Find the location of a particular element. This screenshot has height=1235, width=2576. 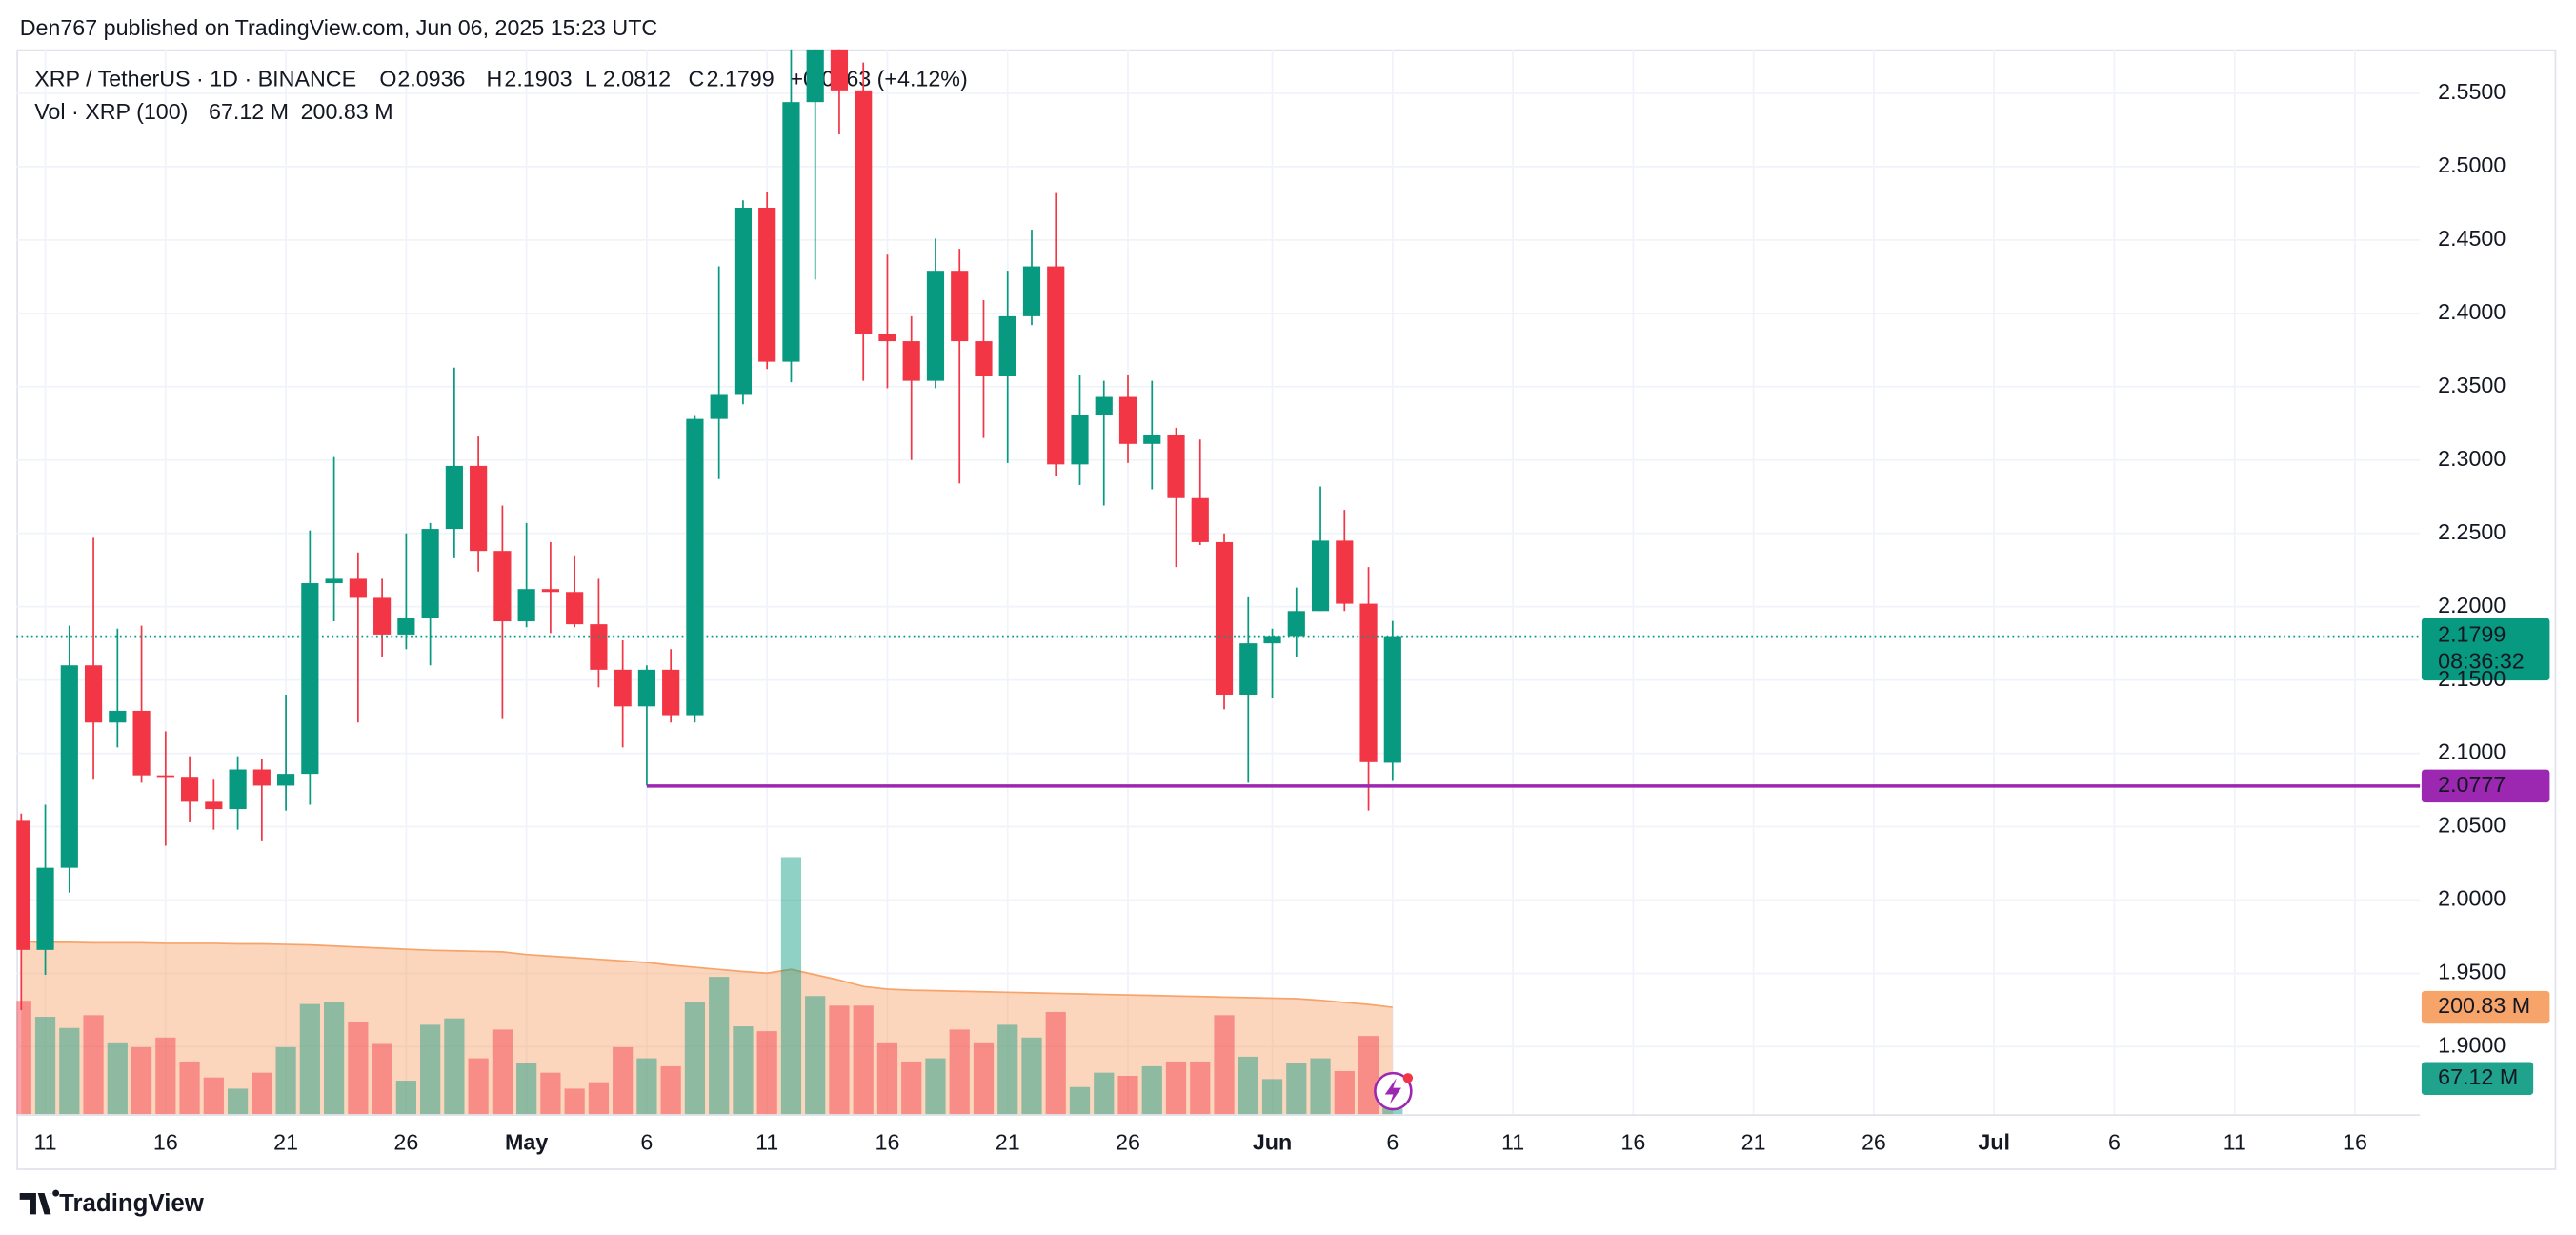

volume-axis-label: 67.12 M is located at coordinates (2478, 1076).